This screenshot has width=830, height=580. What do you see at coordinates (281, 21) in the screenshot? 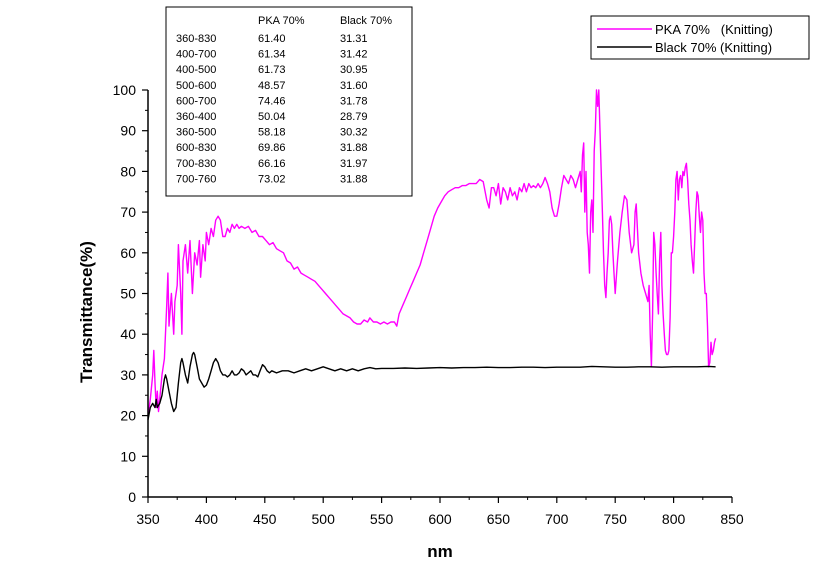
I see `summary-table-header: PKA 70%` at bounding box center [281, 21].